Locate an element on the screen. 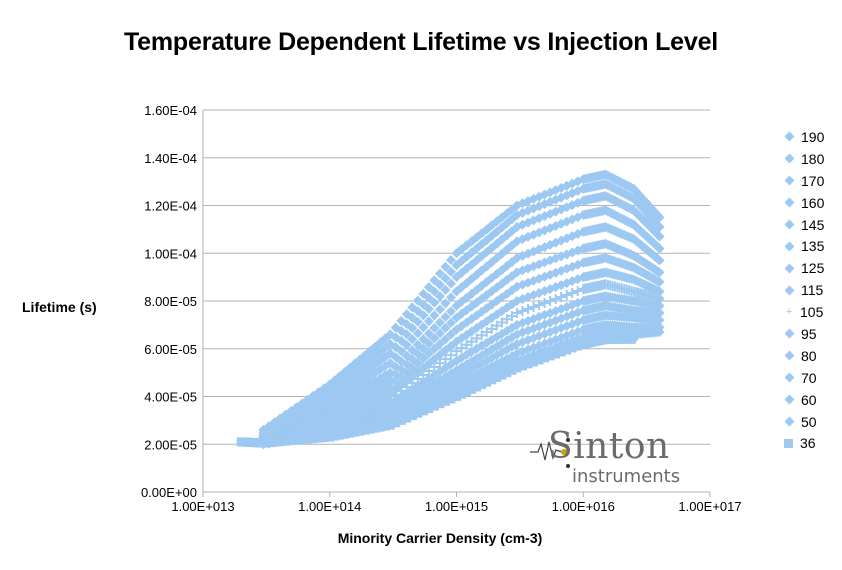 Image resolution: width=842 pixels, height=570 pixels. legend-item-180: 180 is located at coordinates (804, 159).